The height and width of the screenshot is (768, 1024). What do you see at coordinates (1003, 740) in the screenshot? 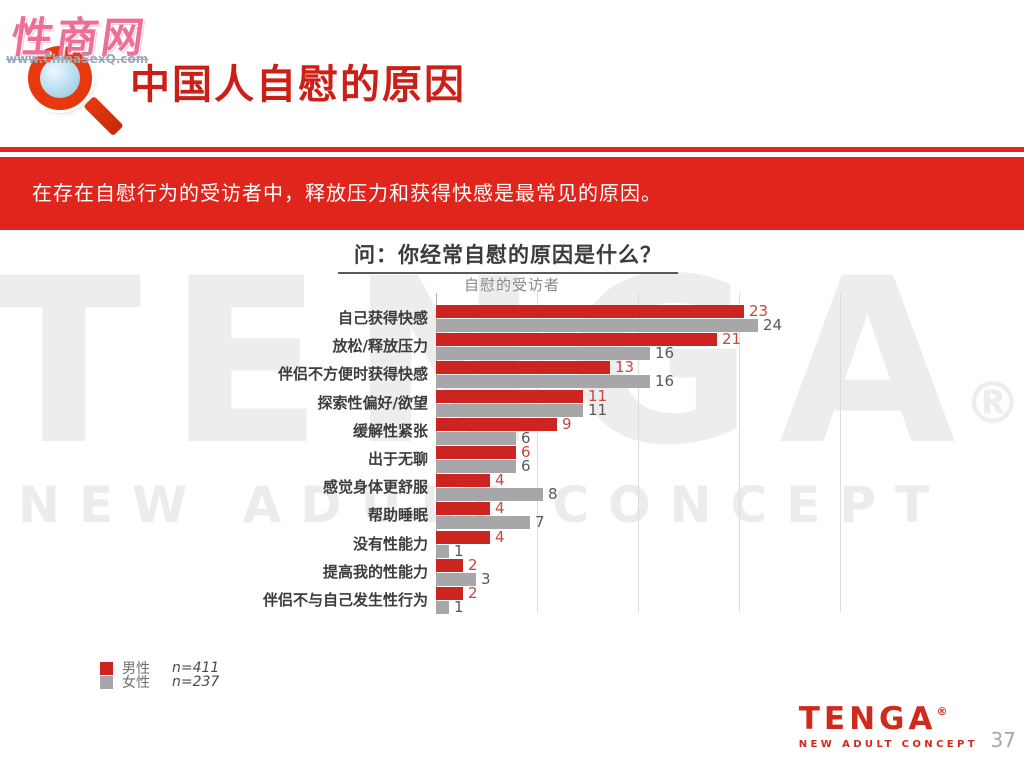
I see `page-number: 37` at bounding box center [1003, 740].